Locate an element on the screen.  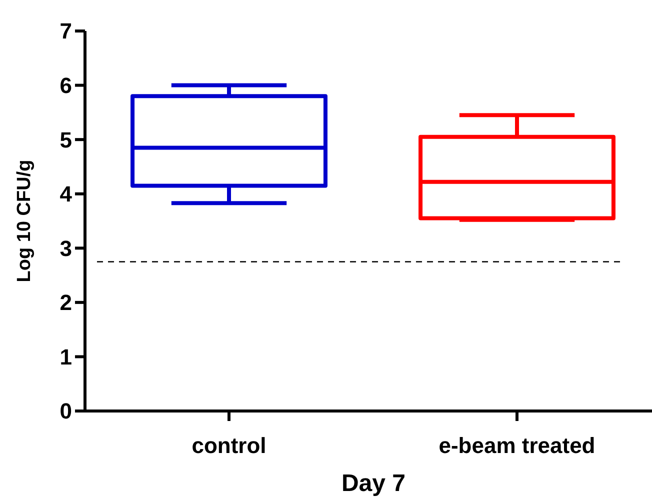
y-tick-label: 6 is located at coordinates (66, 85).